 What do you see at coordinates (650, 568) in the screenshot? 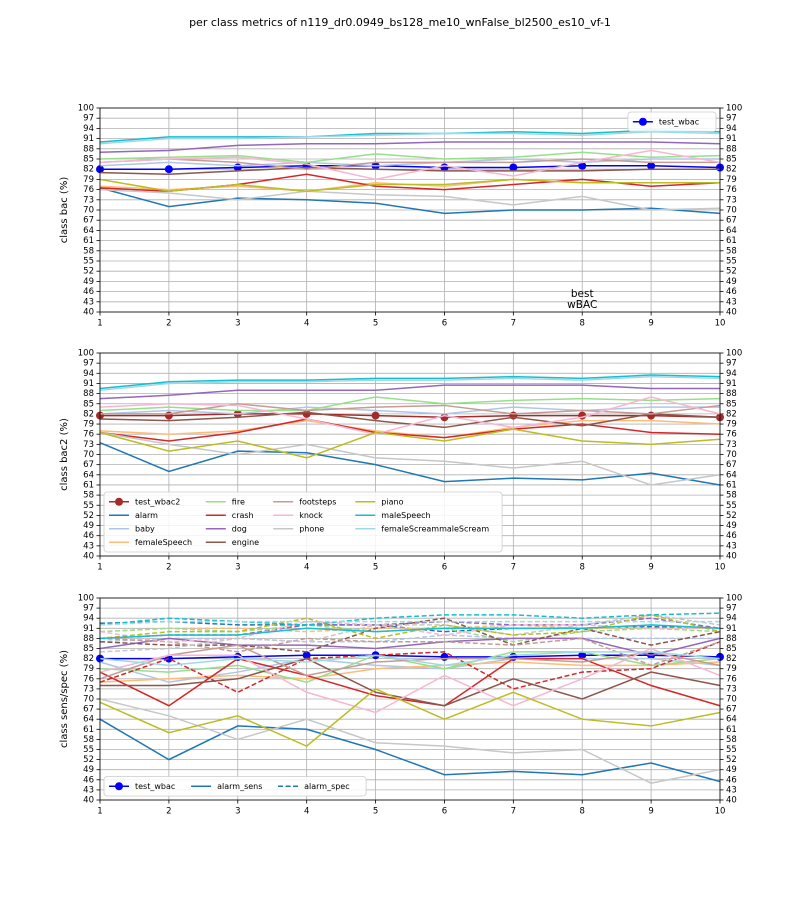
I see `x-tick-label: 9` at bounding box center [650, 568].